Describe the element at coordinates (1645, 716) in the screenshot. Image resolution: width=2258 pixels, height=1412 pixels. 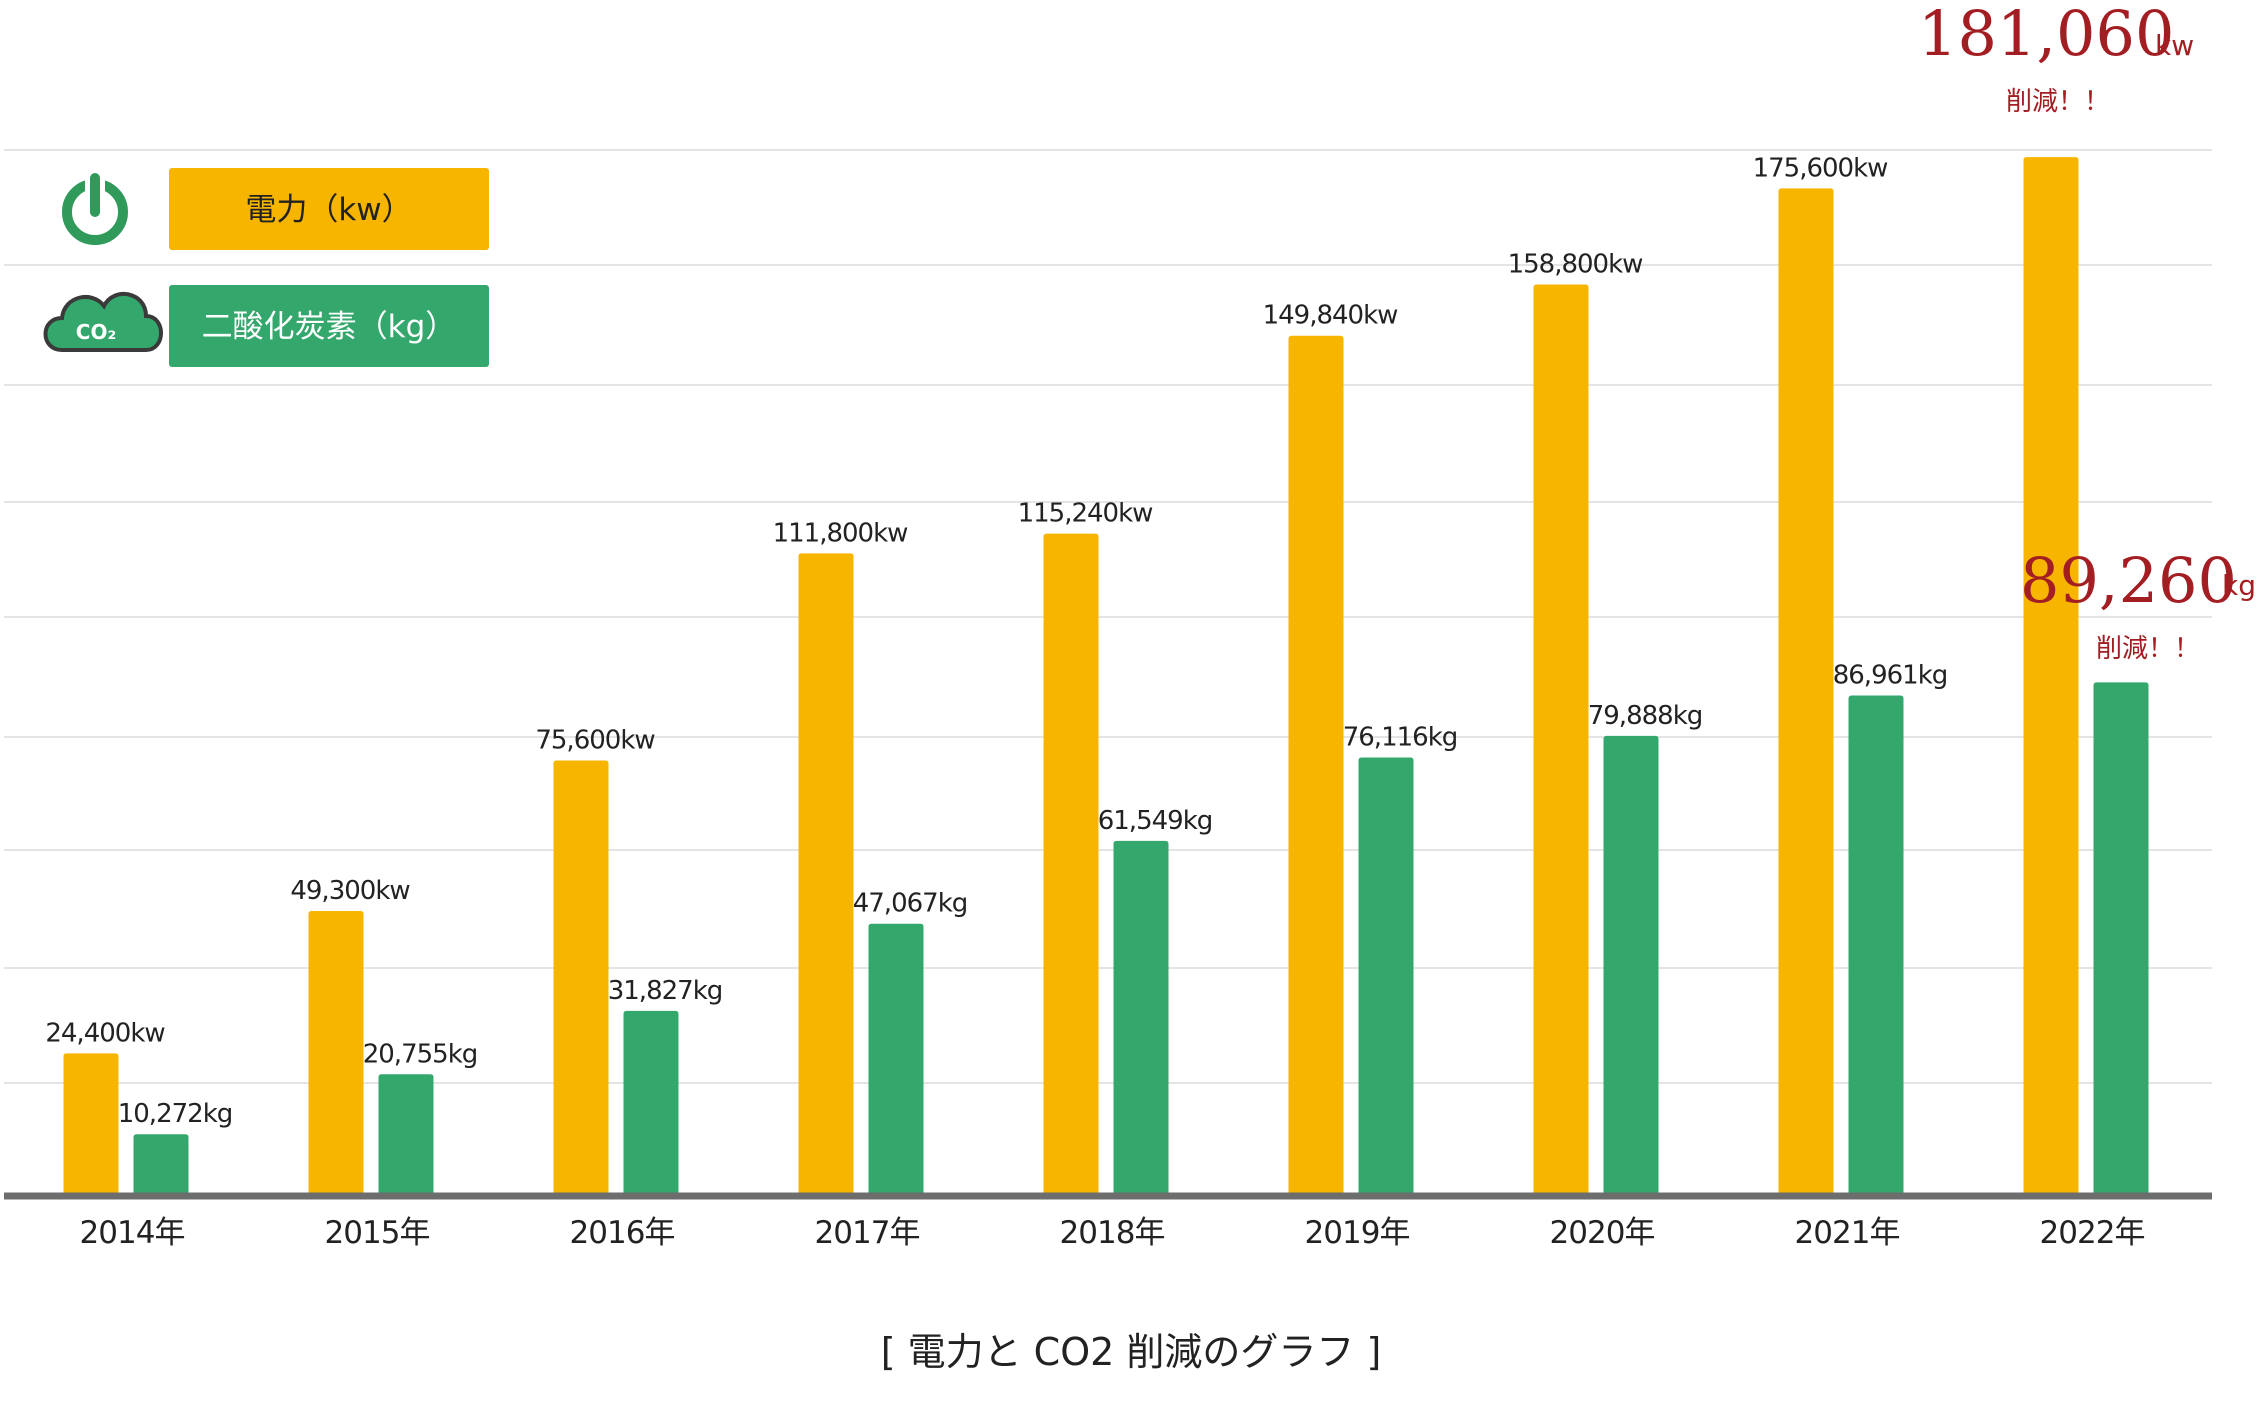
I see `co2-value-label: 79,888kg` at that location.